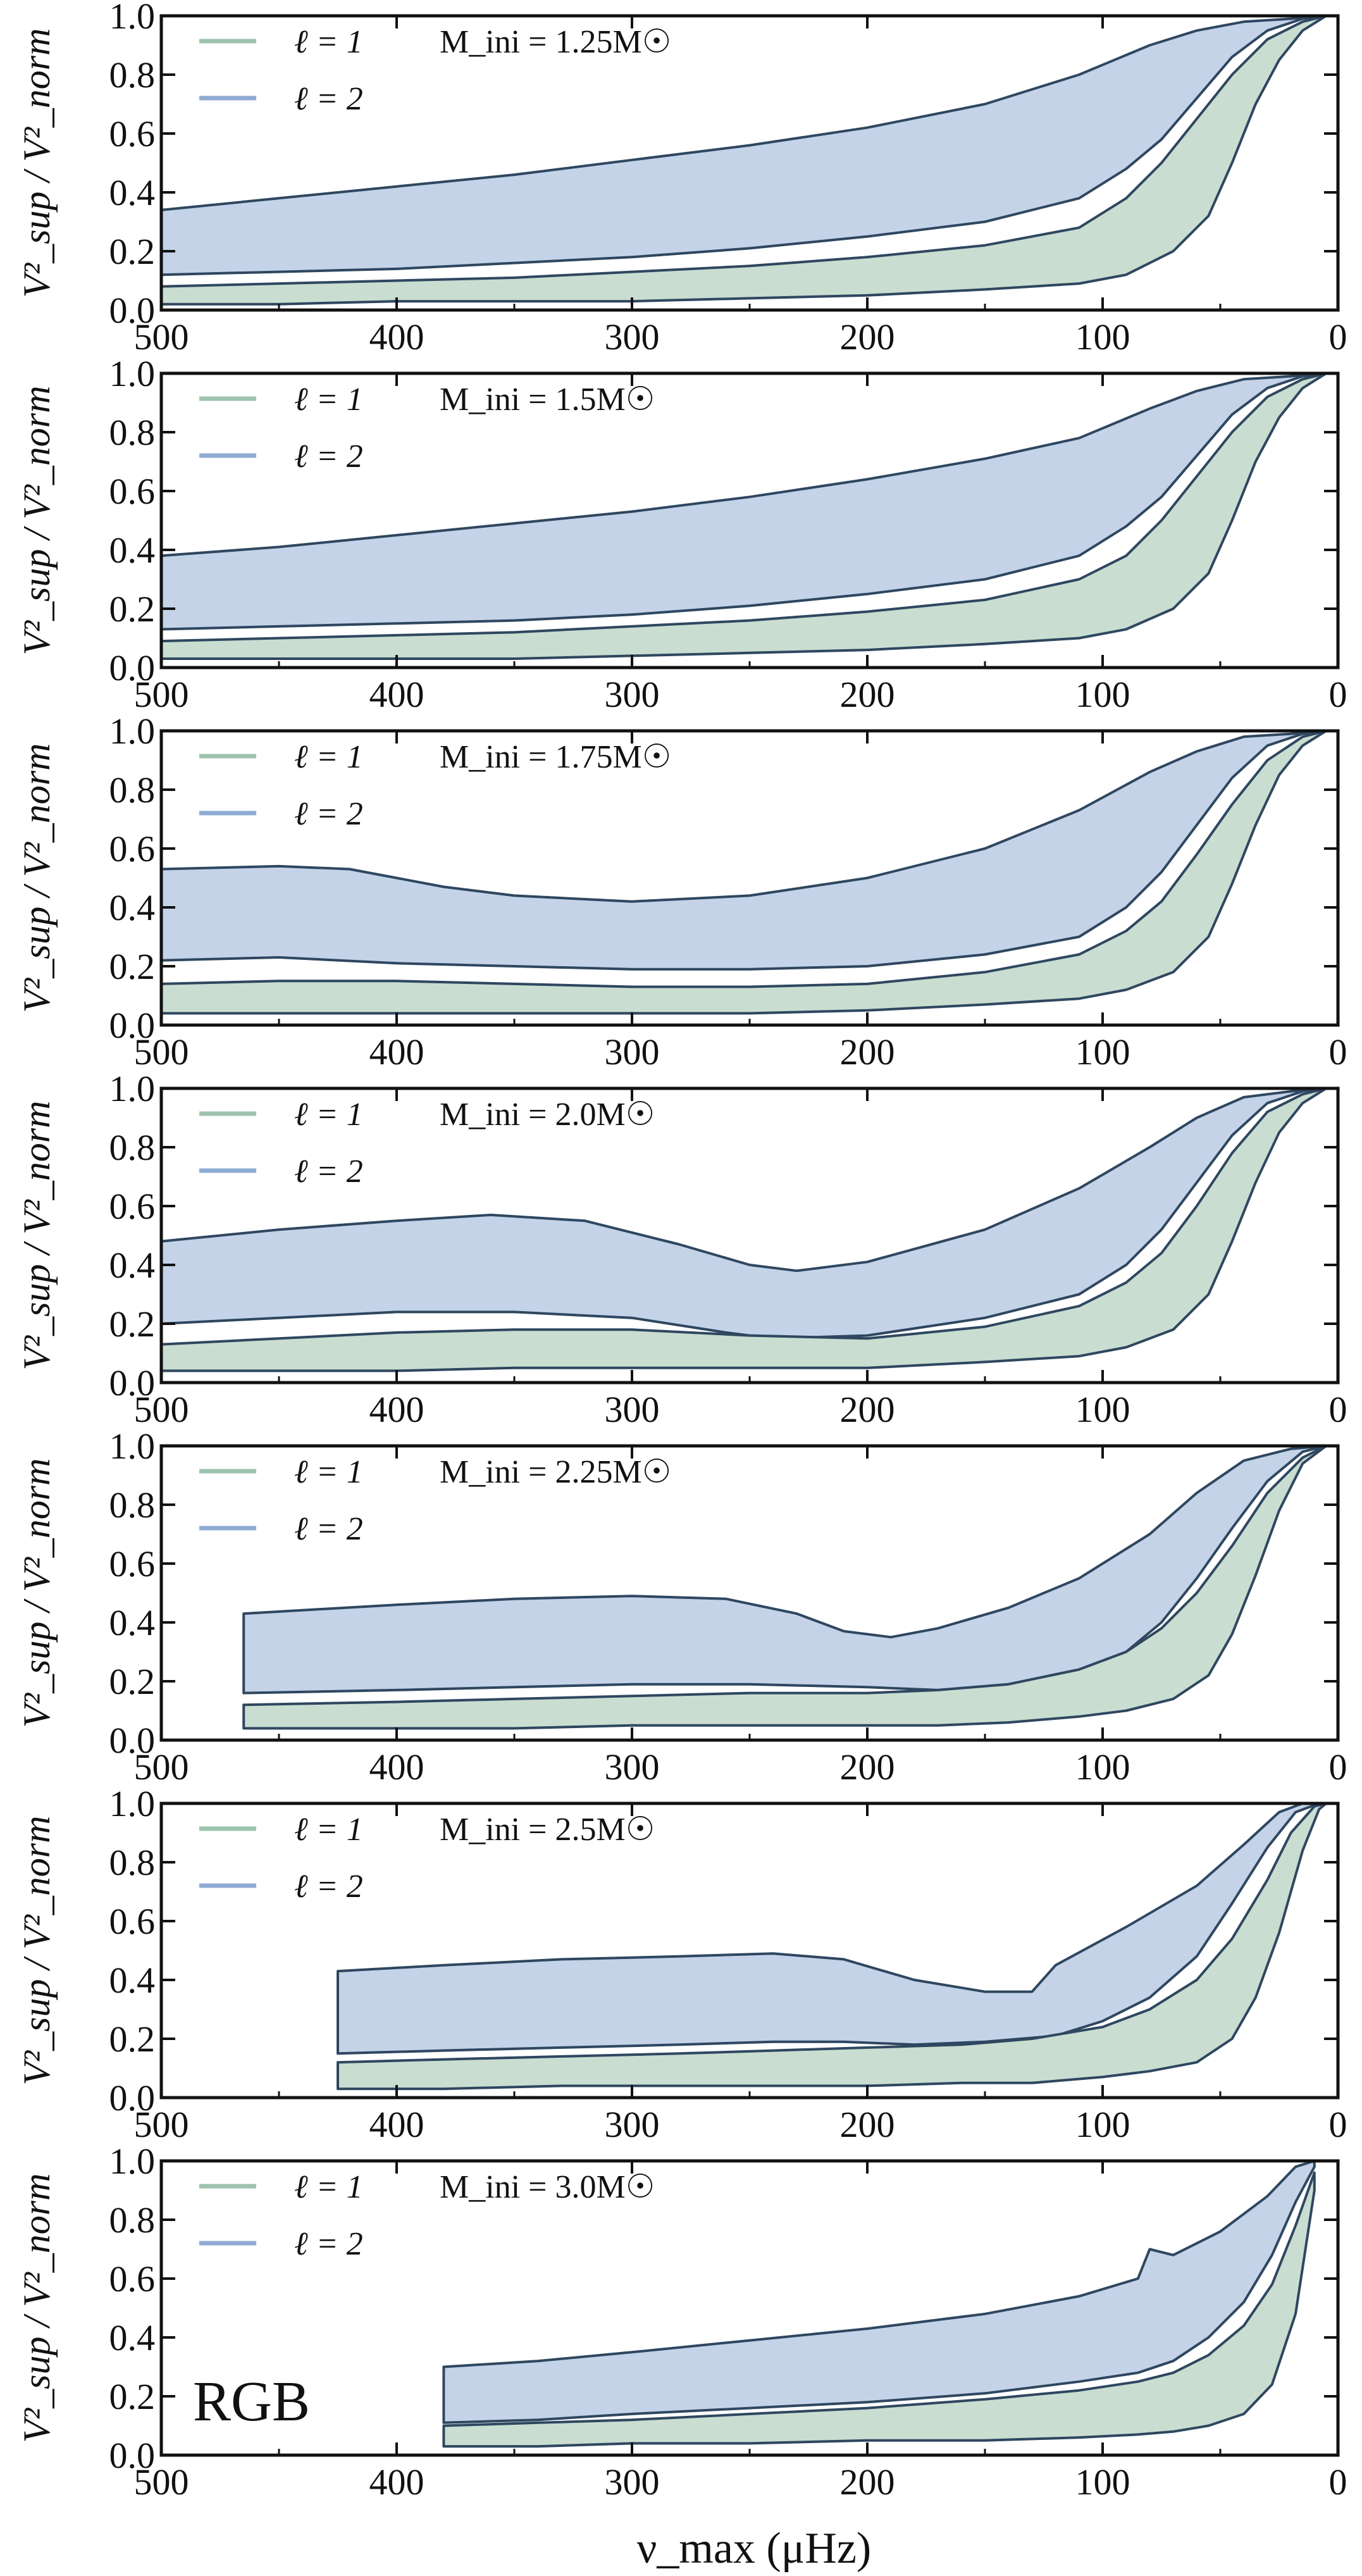  Describe the element at coordinates (555, 42) in the screenshot. I see `mass-label: M_ini = 1.25M☉` at that location.